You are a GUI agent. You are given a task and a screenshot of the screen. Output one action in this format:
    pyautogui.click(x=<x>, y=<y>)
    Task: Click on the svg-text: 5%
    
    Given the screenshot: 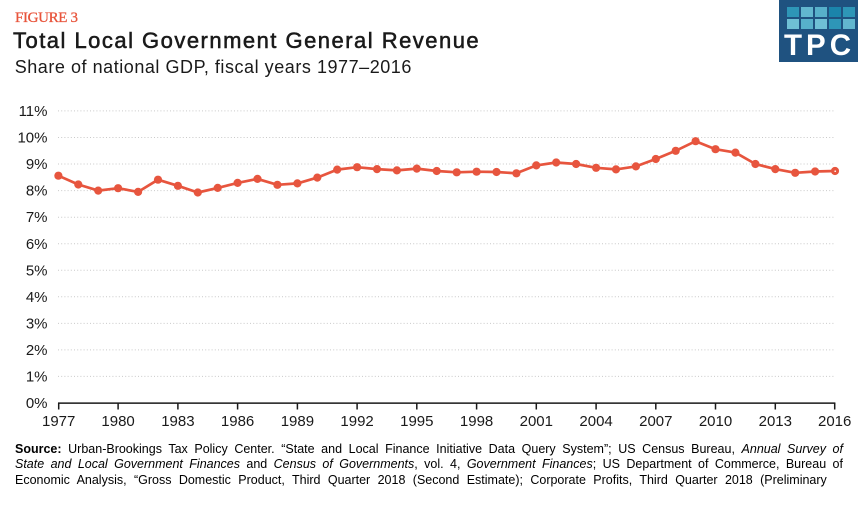 What is the action you would take?
    pyautogui.click(x=37, y=270)
    